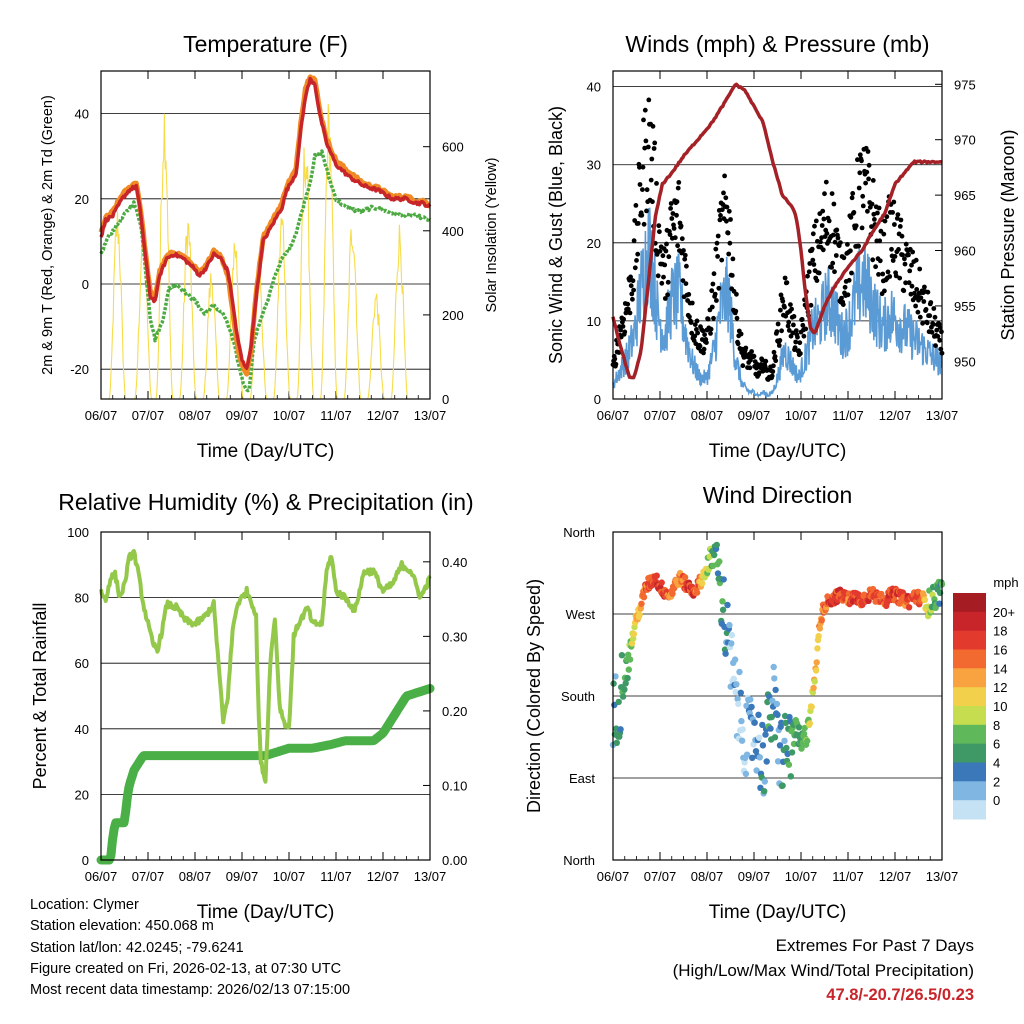  What do you see at coordinates (582, 778) in the screenshot?
I see `y-tick-label: East` at bounding box center [582, 778].